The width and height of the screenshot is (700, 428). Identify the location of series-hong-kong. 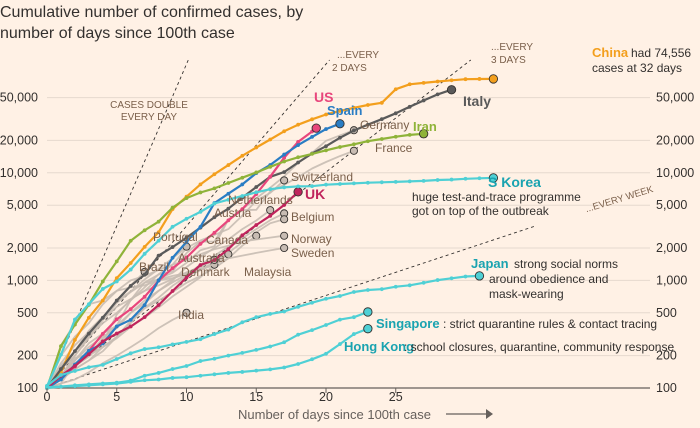
(209, 357).